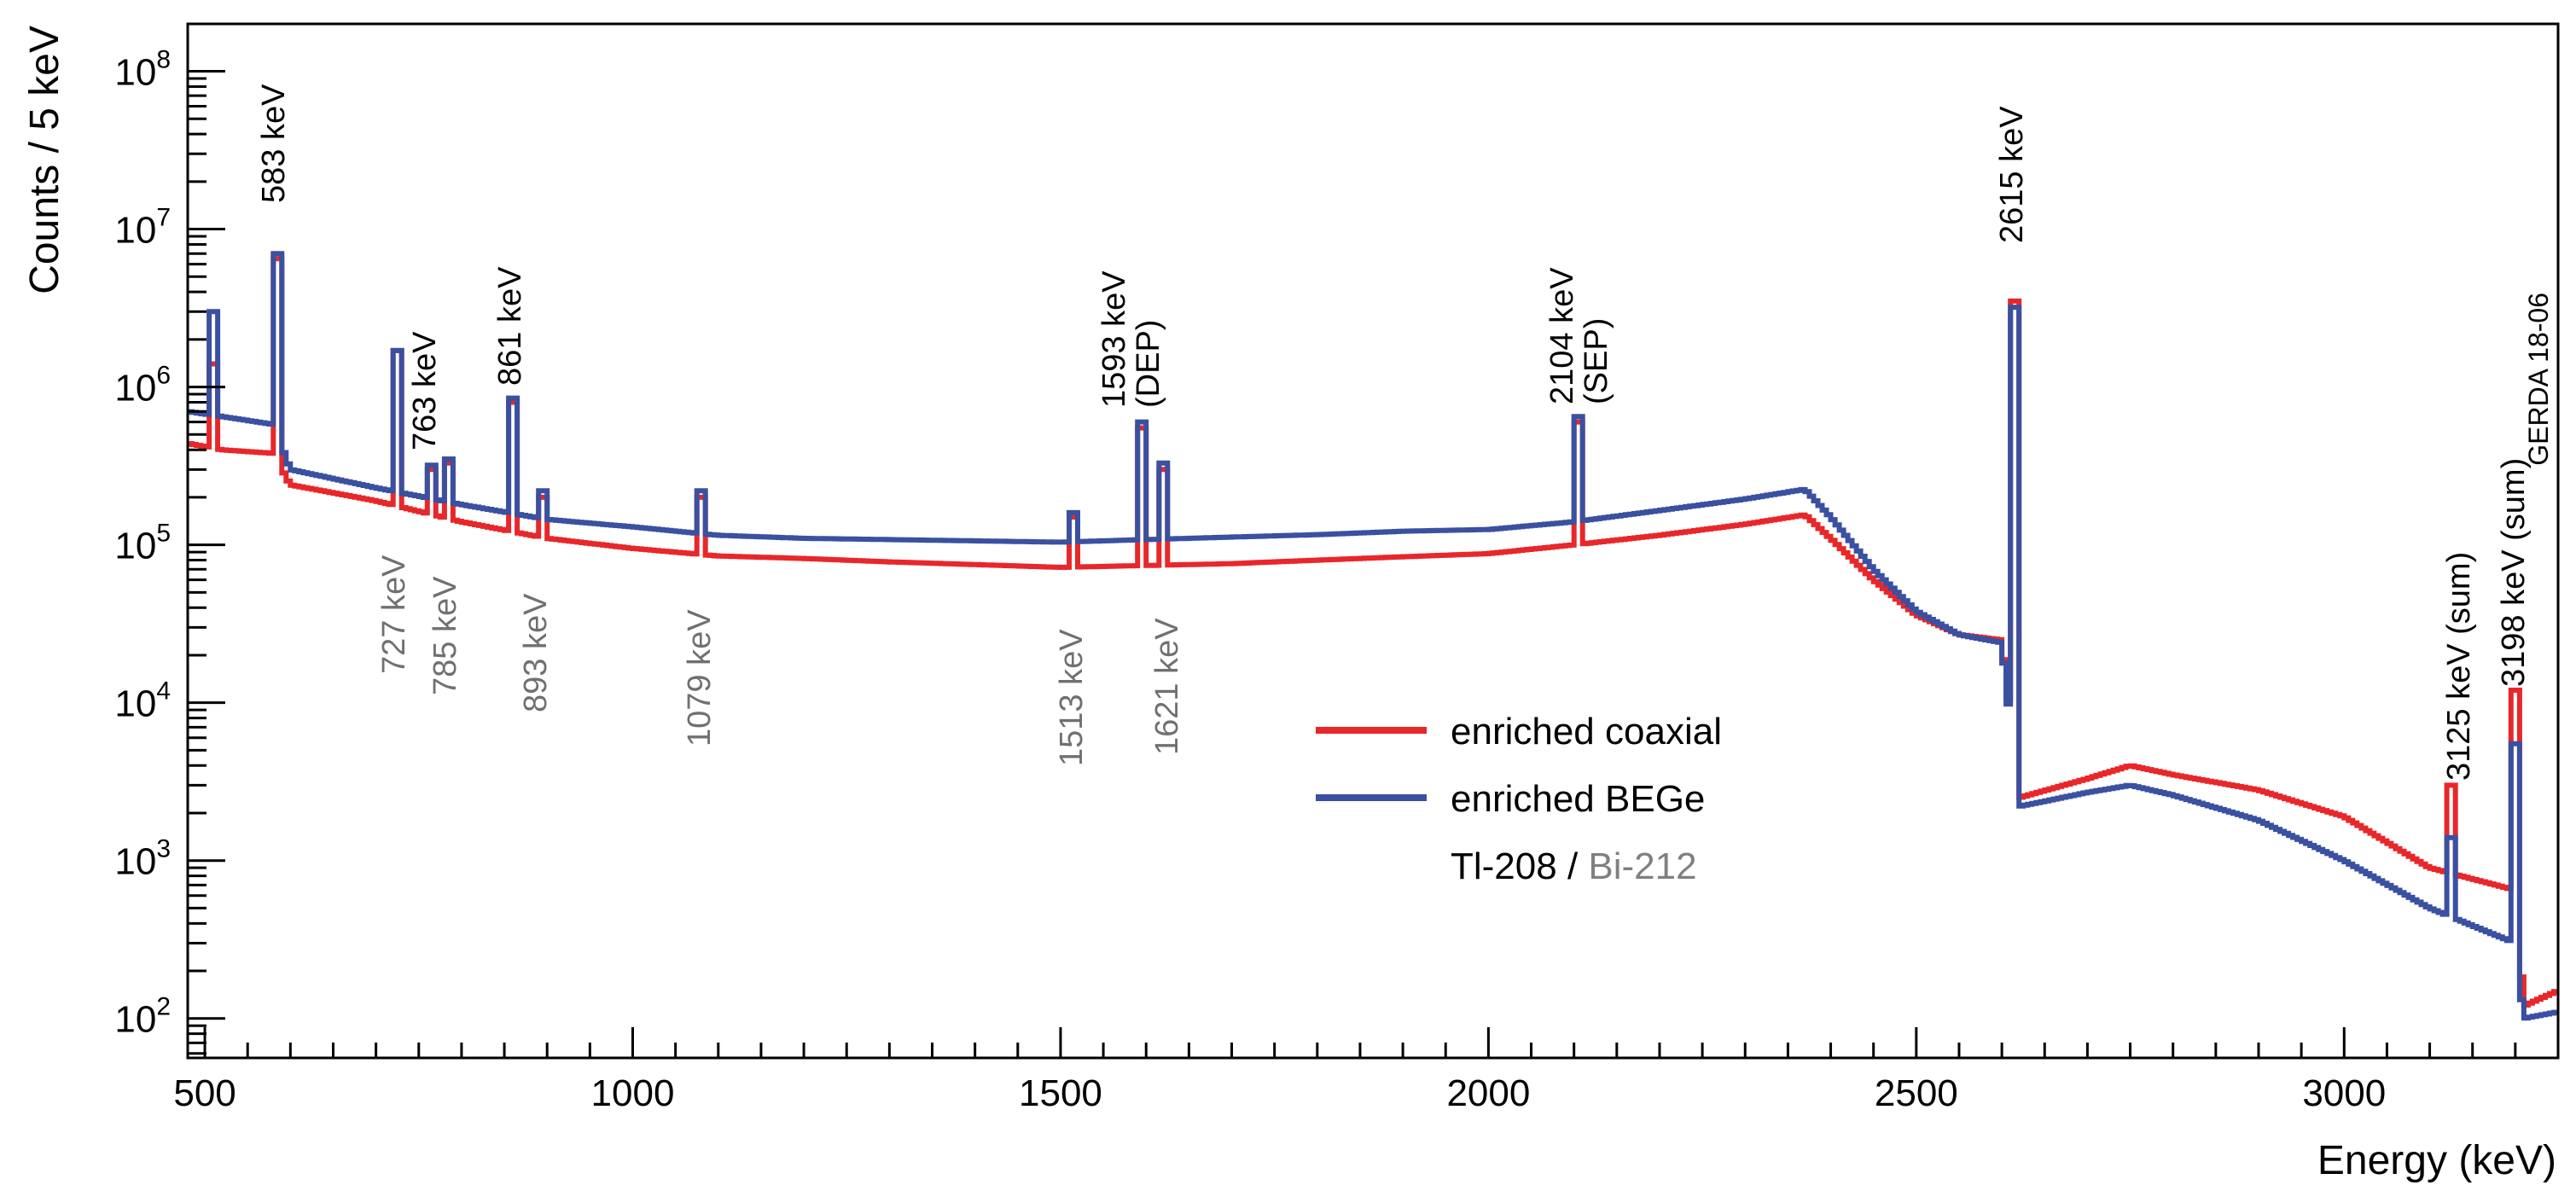 This screenshot has width=2576, height=1191. What do you see at coordinates (142, 228) in the screenshot?
I see `y-tick-label: 10⁷` at bounding box center [142, 228].